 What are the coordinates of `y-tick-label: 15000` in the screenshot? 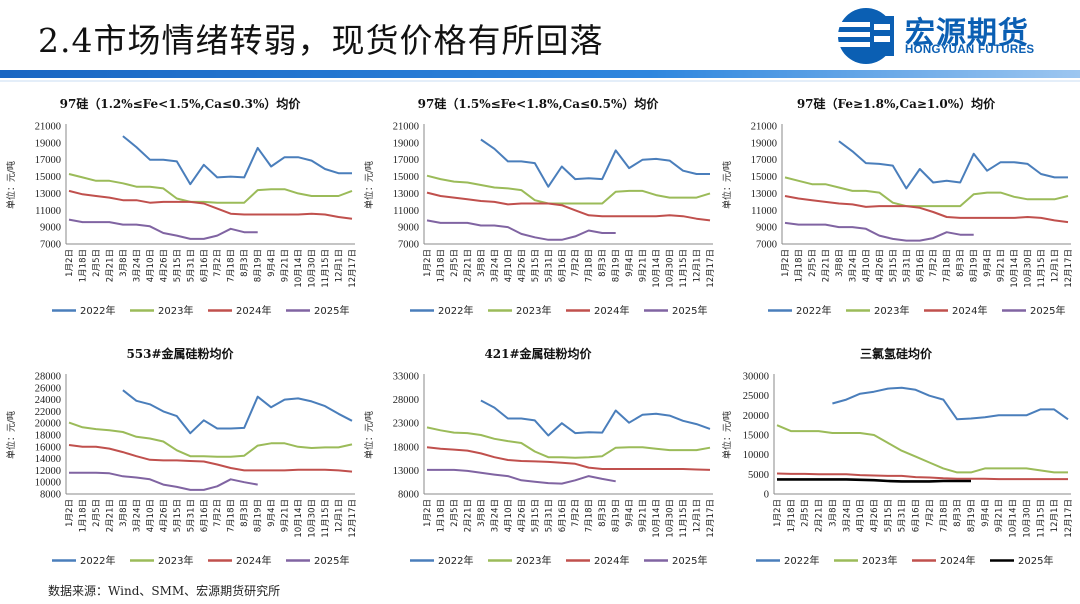 It's located at (764, 177).